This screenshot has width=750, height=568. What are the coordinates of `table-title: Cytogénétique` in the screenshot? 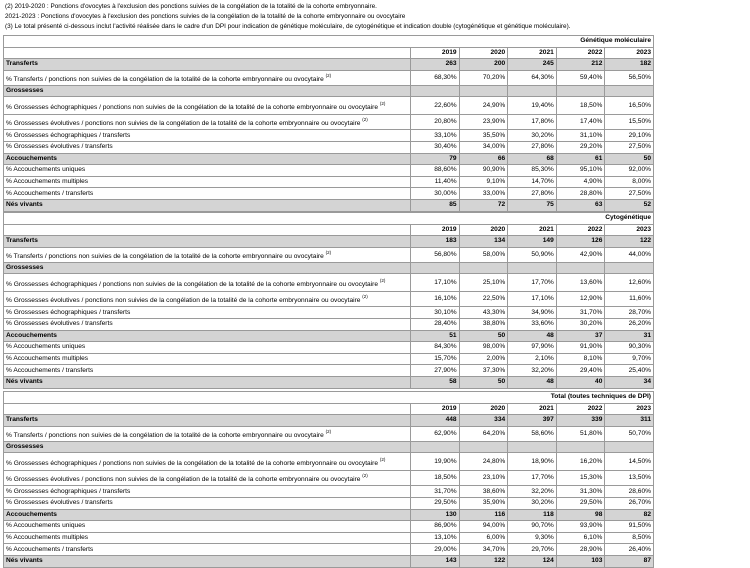 It's located at (328, 218).